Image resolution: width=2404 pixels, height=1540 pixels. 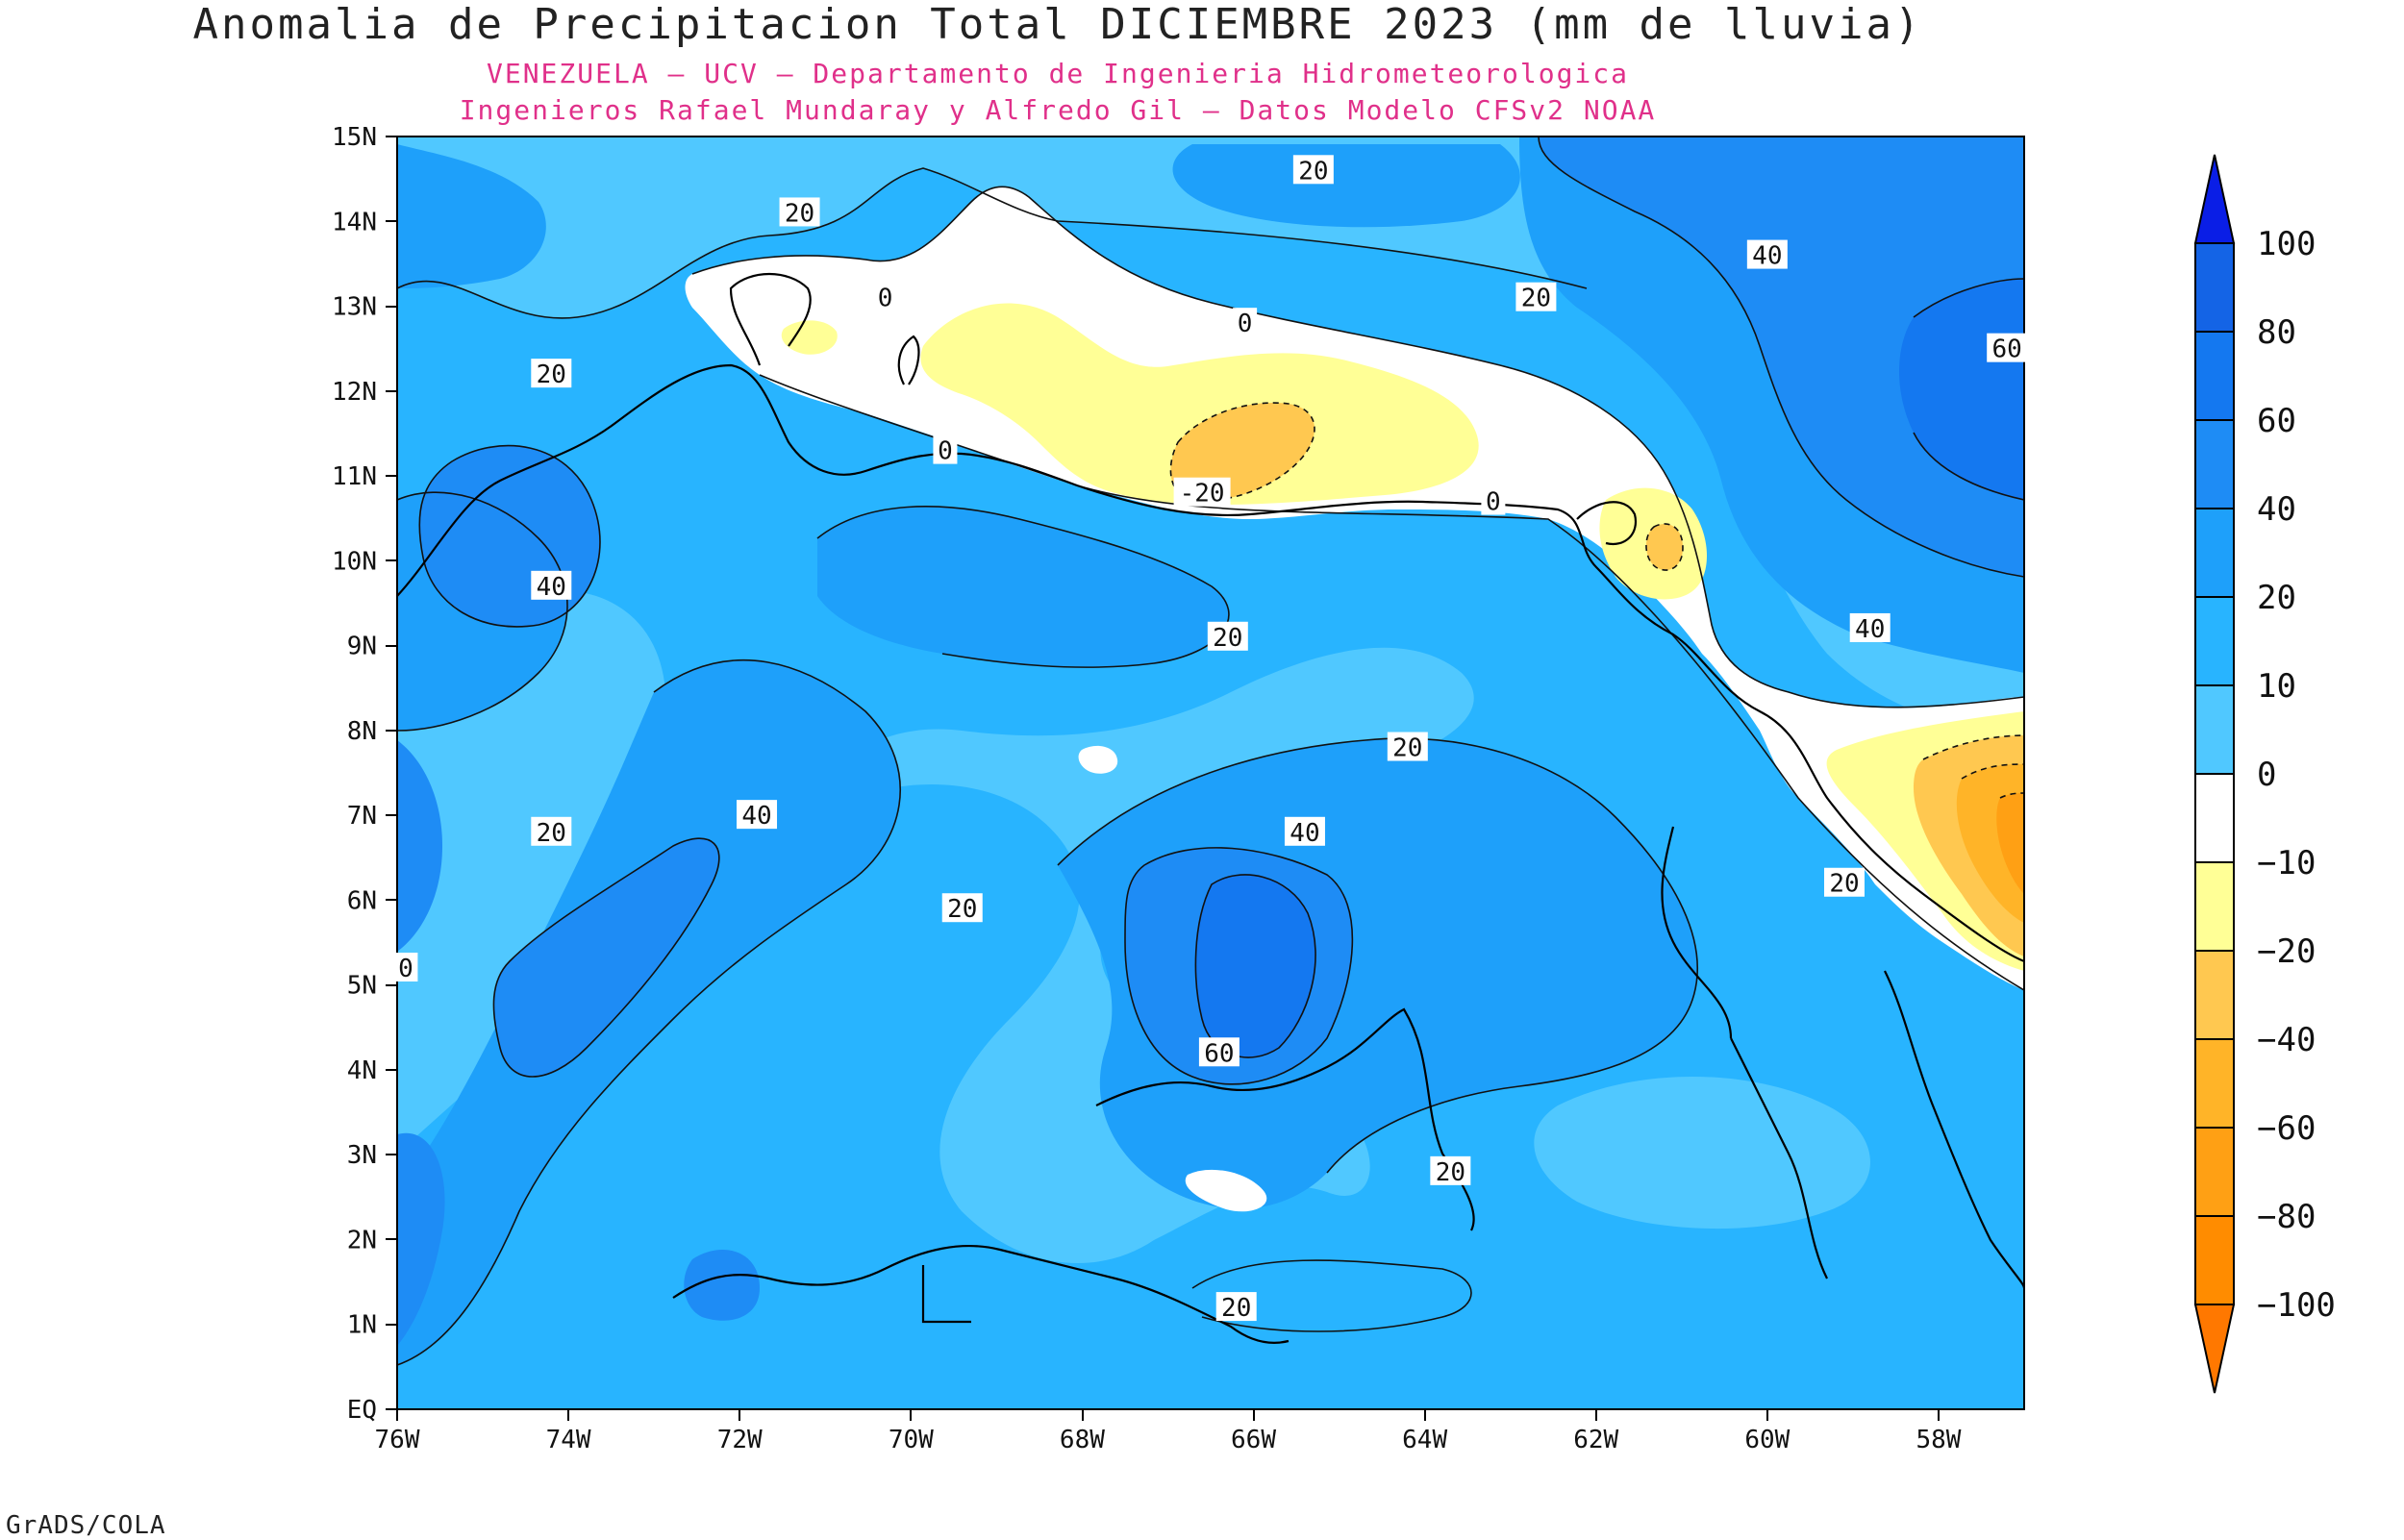 What do you see at coordinates (2296, 1305) in the screenshot?
I see `legend-label: −100` at bounding box center [2296, 1305].